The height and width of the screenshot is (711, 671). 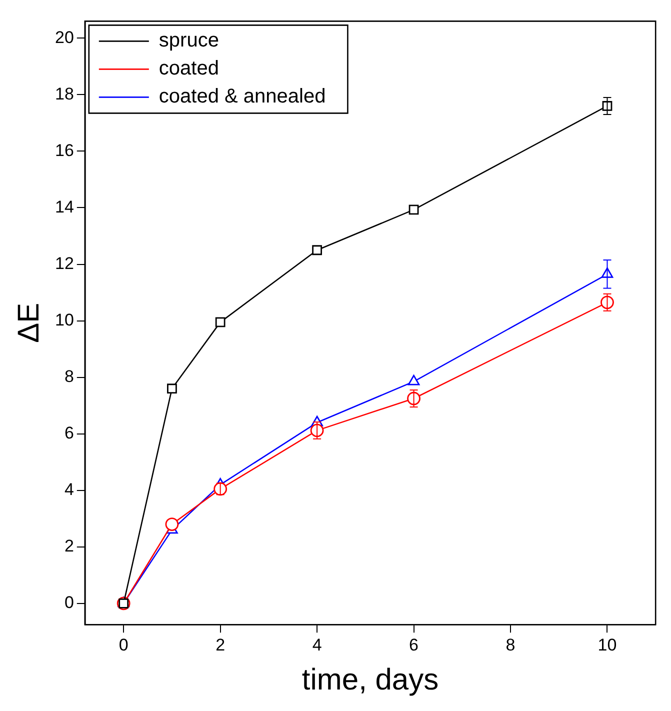 I want to click on x-axis-title: time, days, so click(x=370, y=679).